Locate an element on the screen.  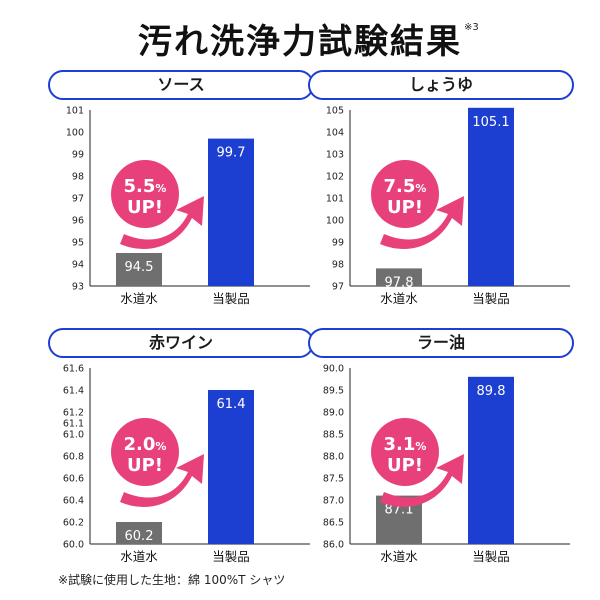
badge-percent-text: 5.5% is located at coordinates (145, 186).